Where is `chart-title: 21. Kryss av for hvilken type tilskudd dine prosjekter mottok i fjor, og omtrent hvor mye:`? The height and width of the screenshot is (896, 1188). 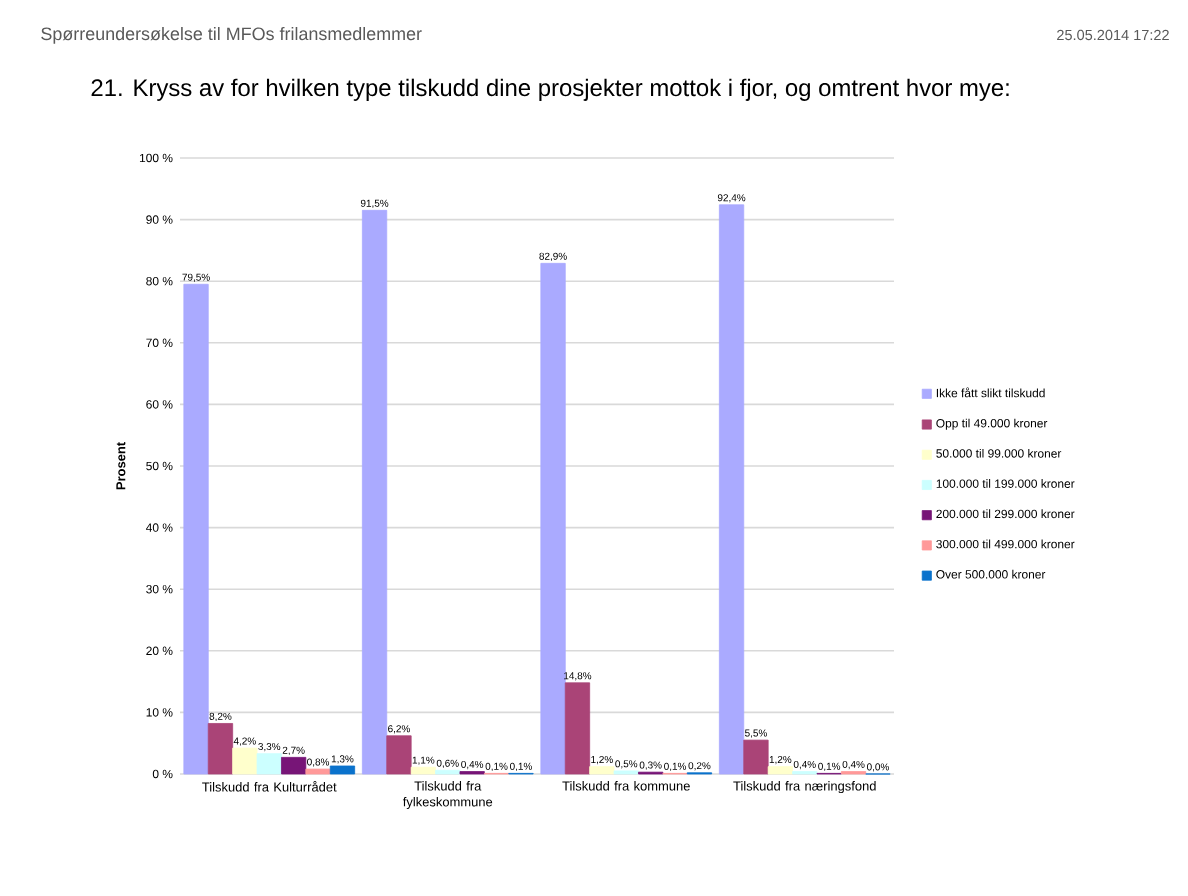
chart-title: 21. Kryss av for hvilken type tilskudd dine prosjekter mottok i fjor, og omtrent hvor mye: is located at coordinates (550, 89).